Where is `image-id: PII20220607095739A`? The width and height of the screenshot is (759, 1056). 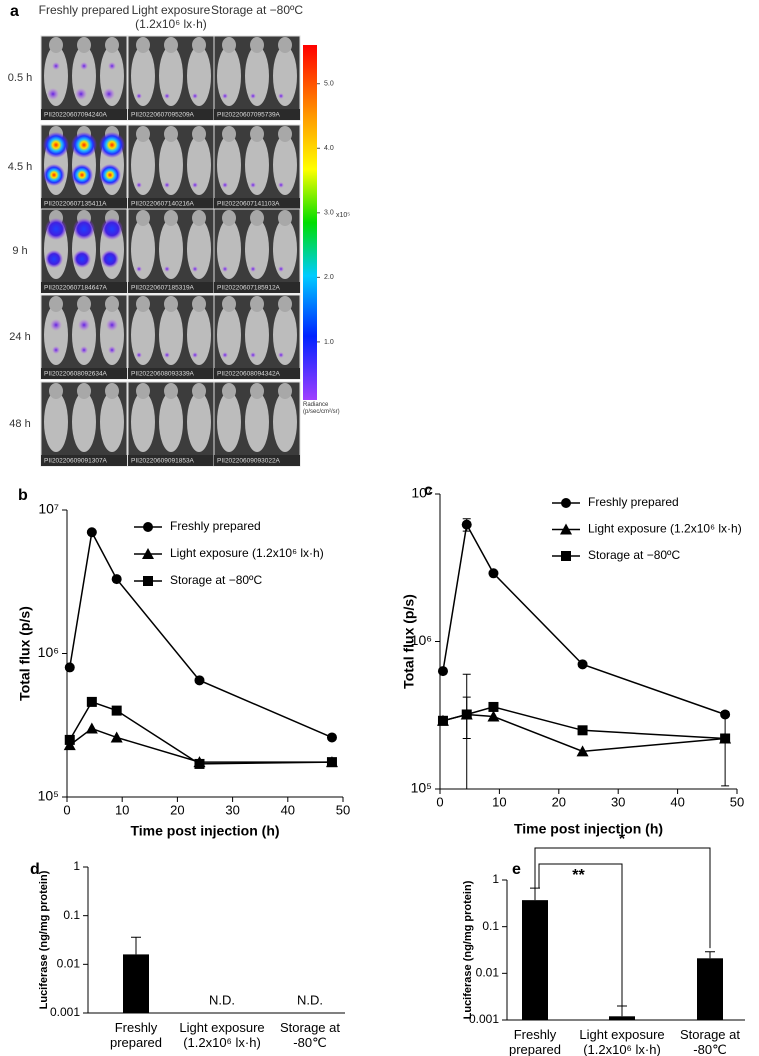 image-id: PII20220607095739A is located at coordinates (249, 115).